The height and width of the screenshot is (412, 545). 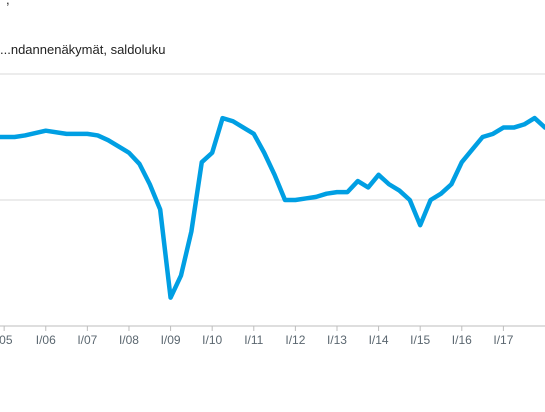 I want to click on x-tick-label: I/17, so click(x=503, y=340).